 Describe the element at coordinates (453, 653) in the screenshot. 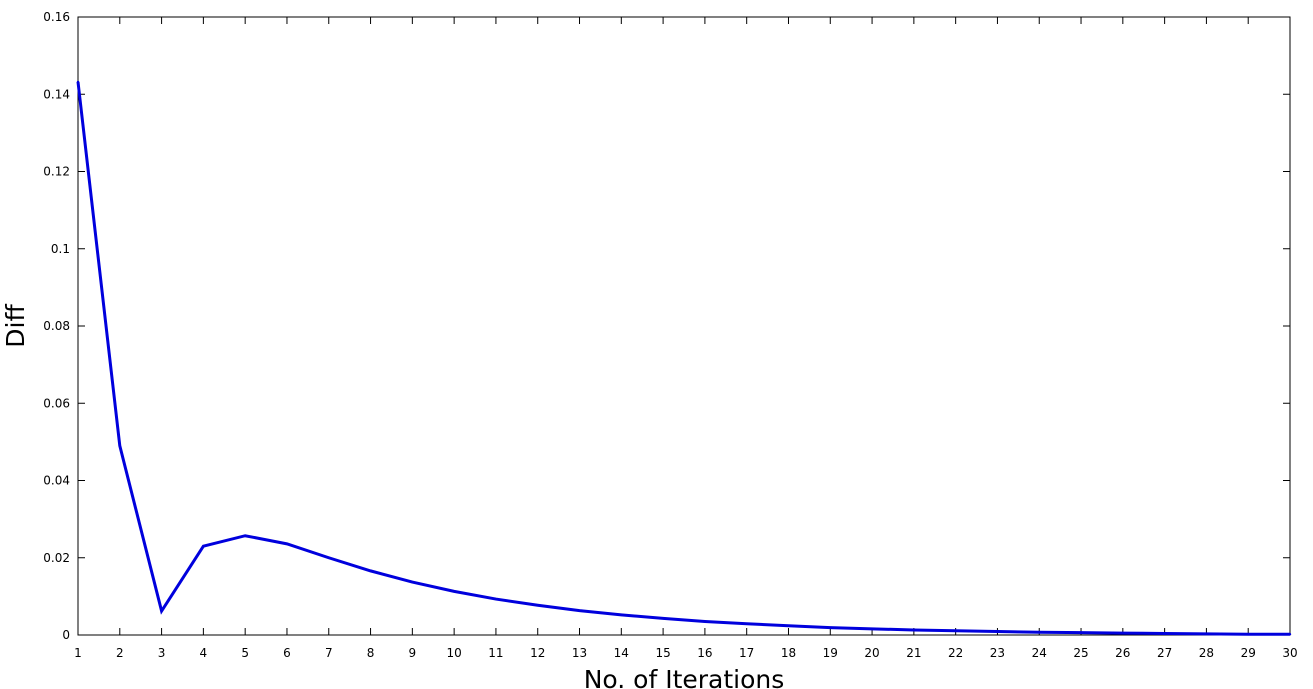

I see `x-tick-label: 10` at that location.